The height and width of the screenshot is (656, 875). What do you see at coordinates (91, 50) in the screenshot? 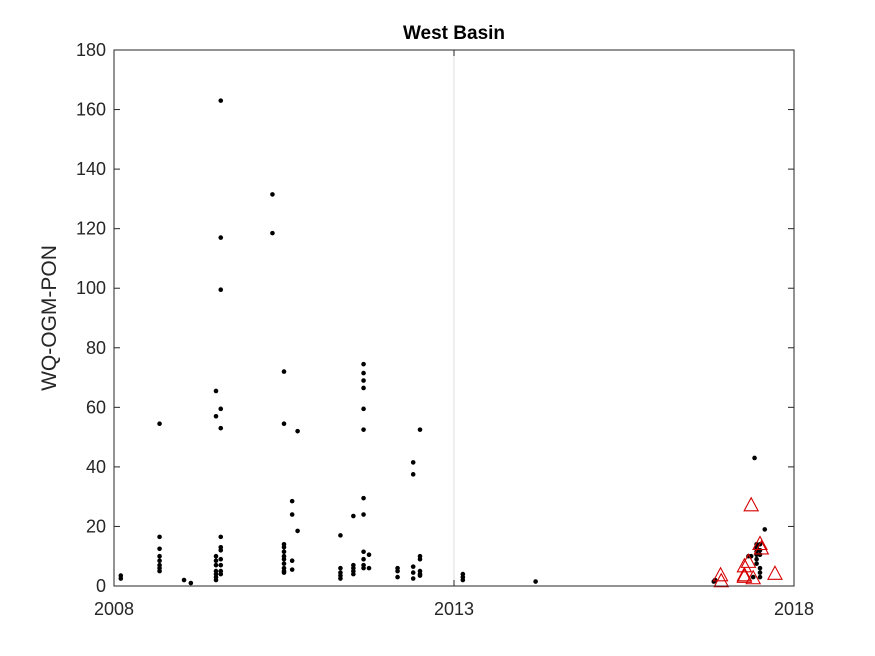
I see `y-tick-label: 180` at bounding box center [91, 50].